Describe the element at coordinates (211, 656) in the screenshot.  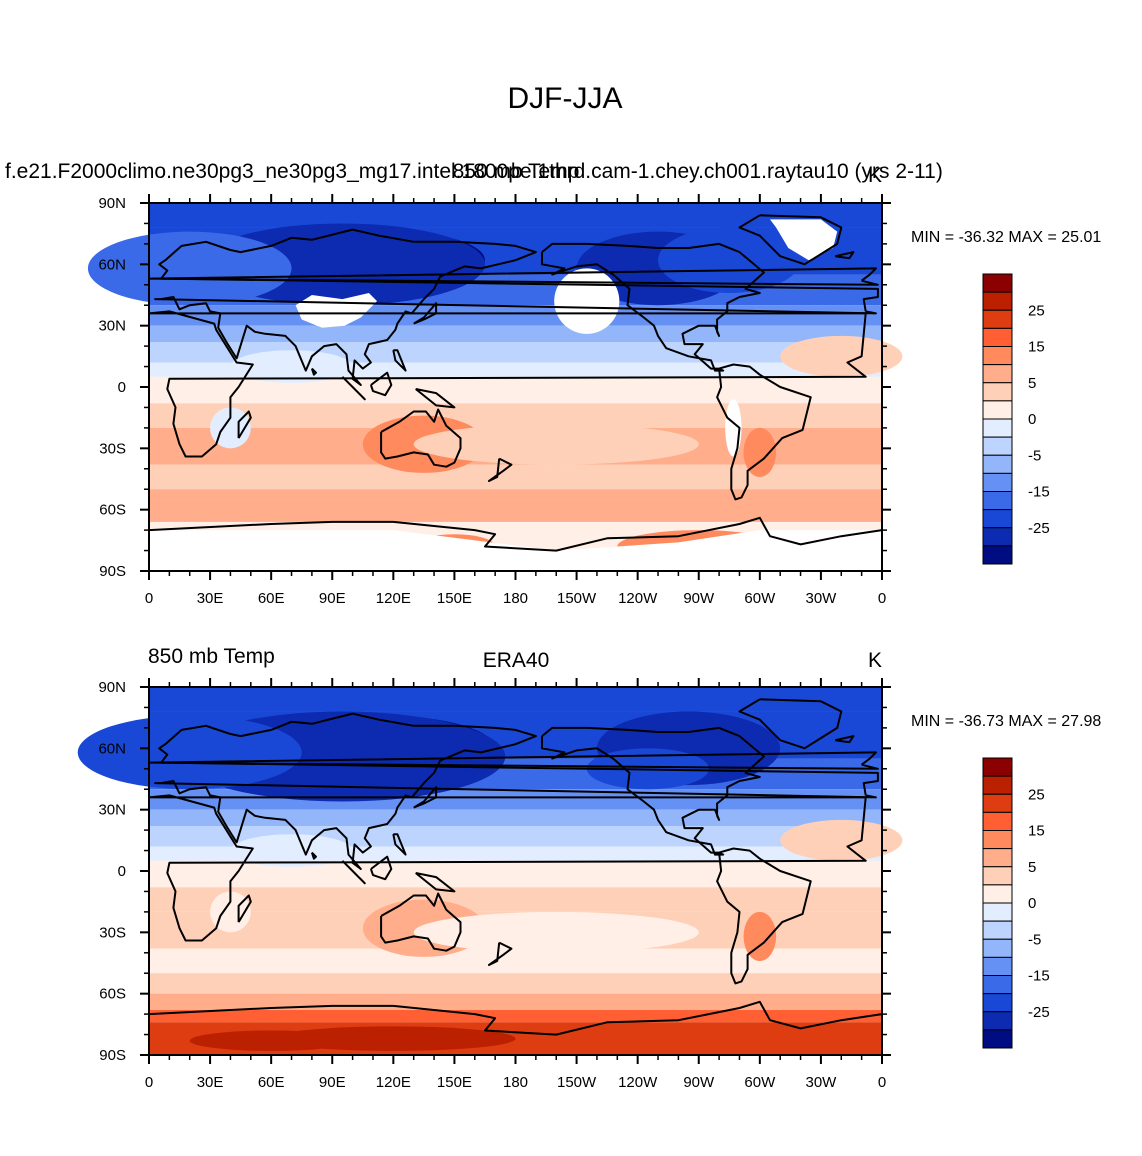
I see `panel2-left-label: 850 mb Temp` at that location.